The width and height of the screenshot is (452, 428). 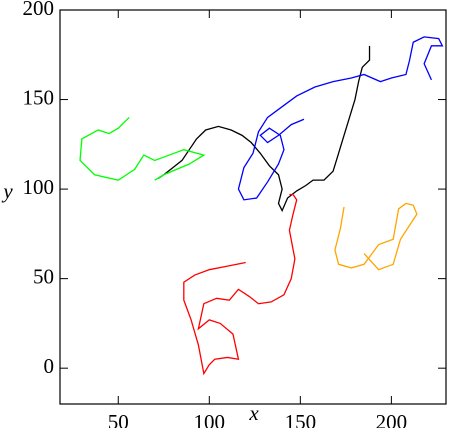 I want to click on y-tick-label: 150, so click(x=39, y=97).